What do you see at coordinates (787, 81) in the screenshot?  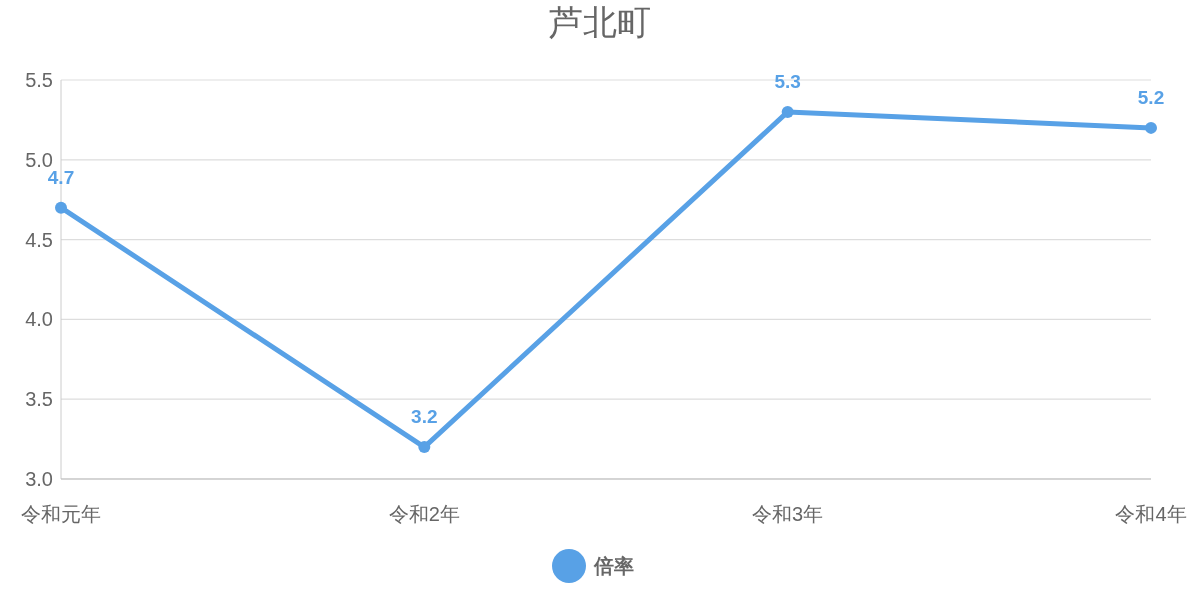 I see `data-label: 5.3` at bounding box center [787, 81].